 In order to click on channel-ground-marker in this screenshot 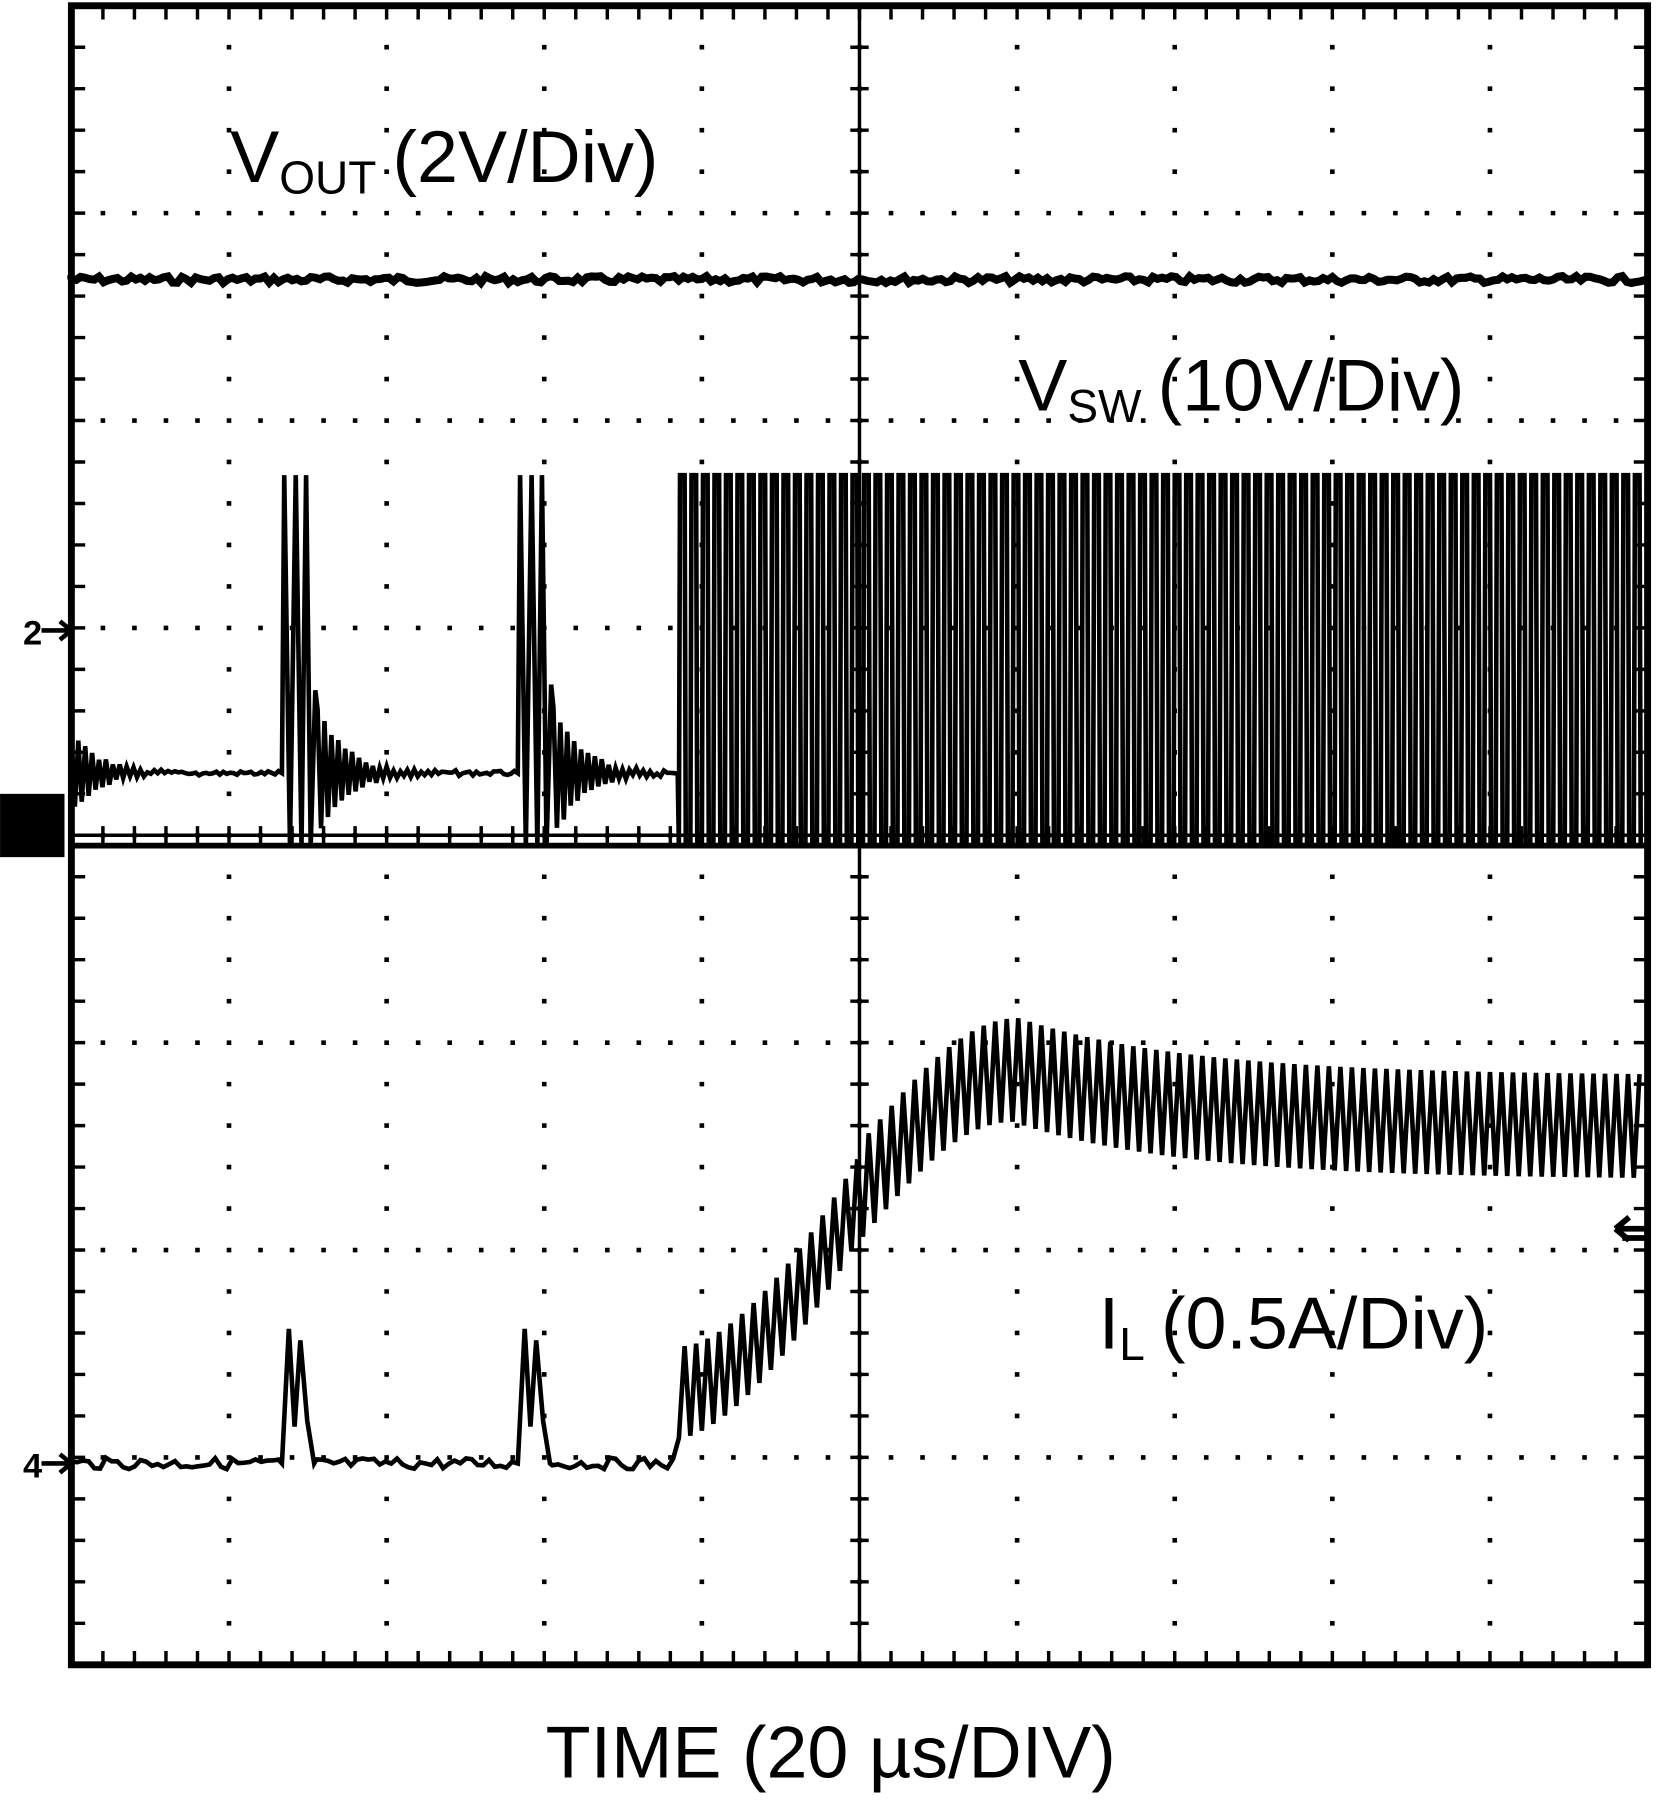, I will do `click(32, 825)`.